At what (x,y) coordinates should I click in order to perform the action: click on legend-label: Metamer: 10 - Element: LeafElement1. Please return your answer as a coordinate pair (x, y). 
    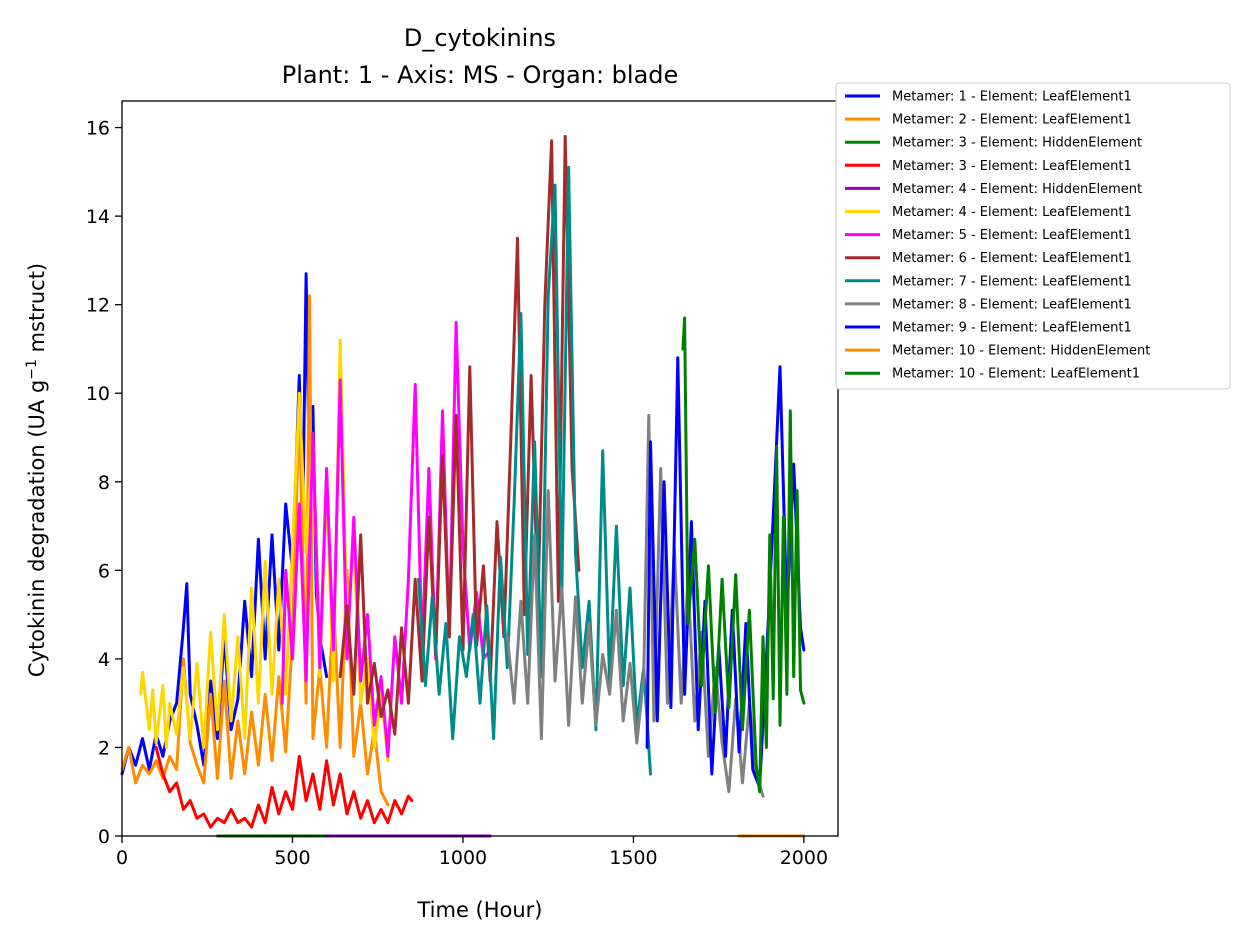
    Looking at the image, I should click on (1016, 374).